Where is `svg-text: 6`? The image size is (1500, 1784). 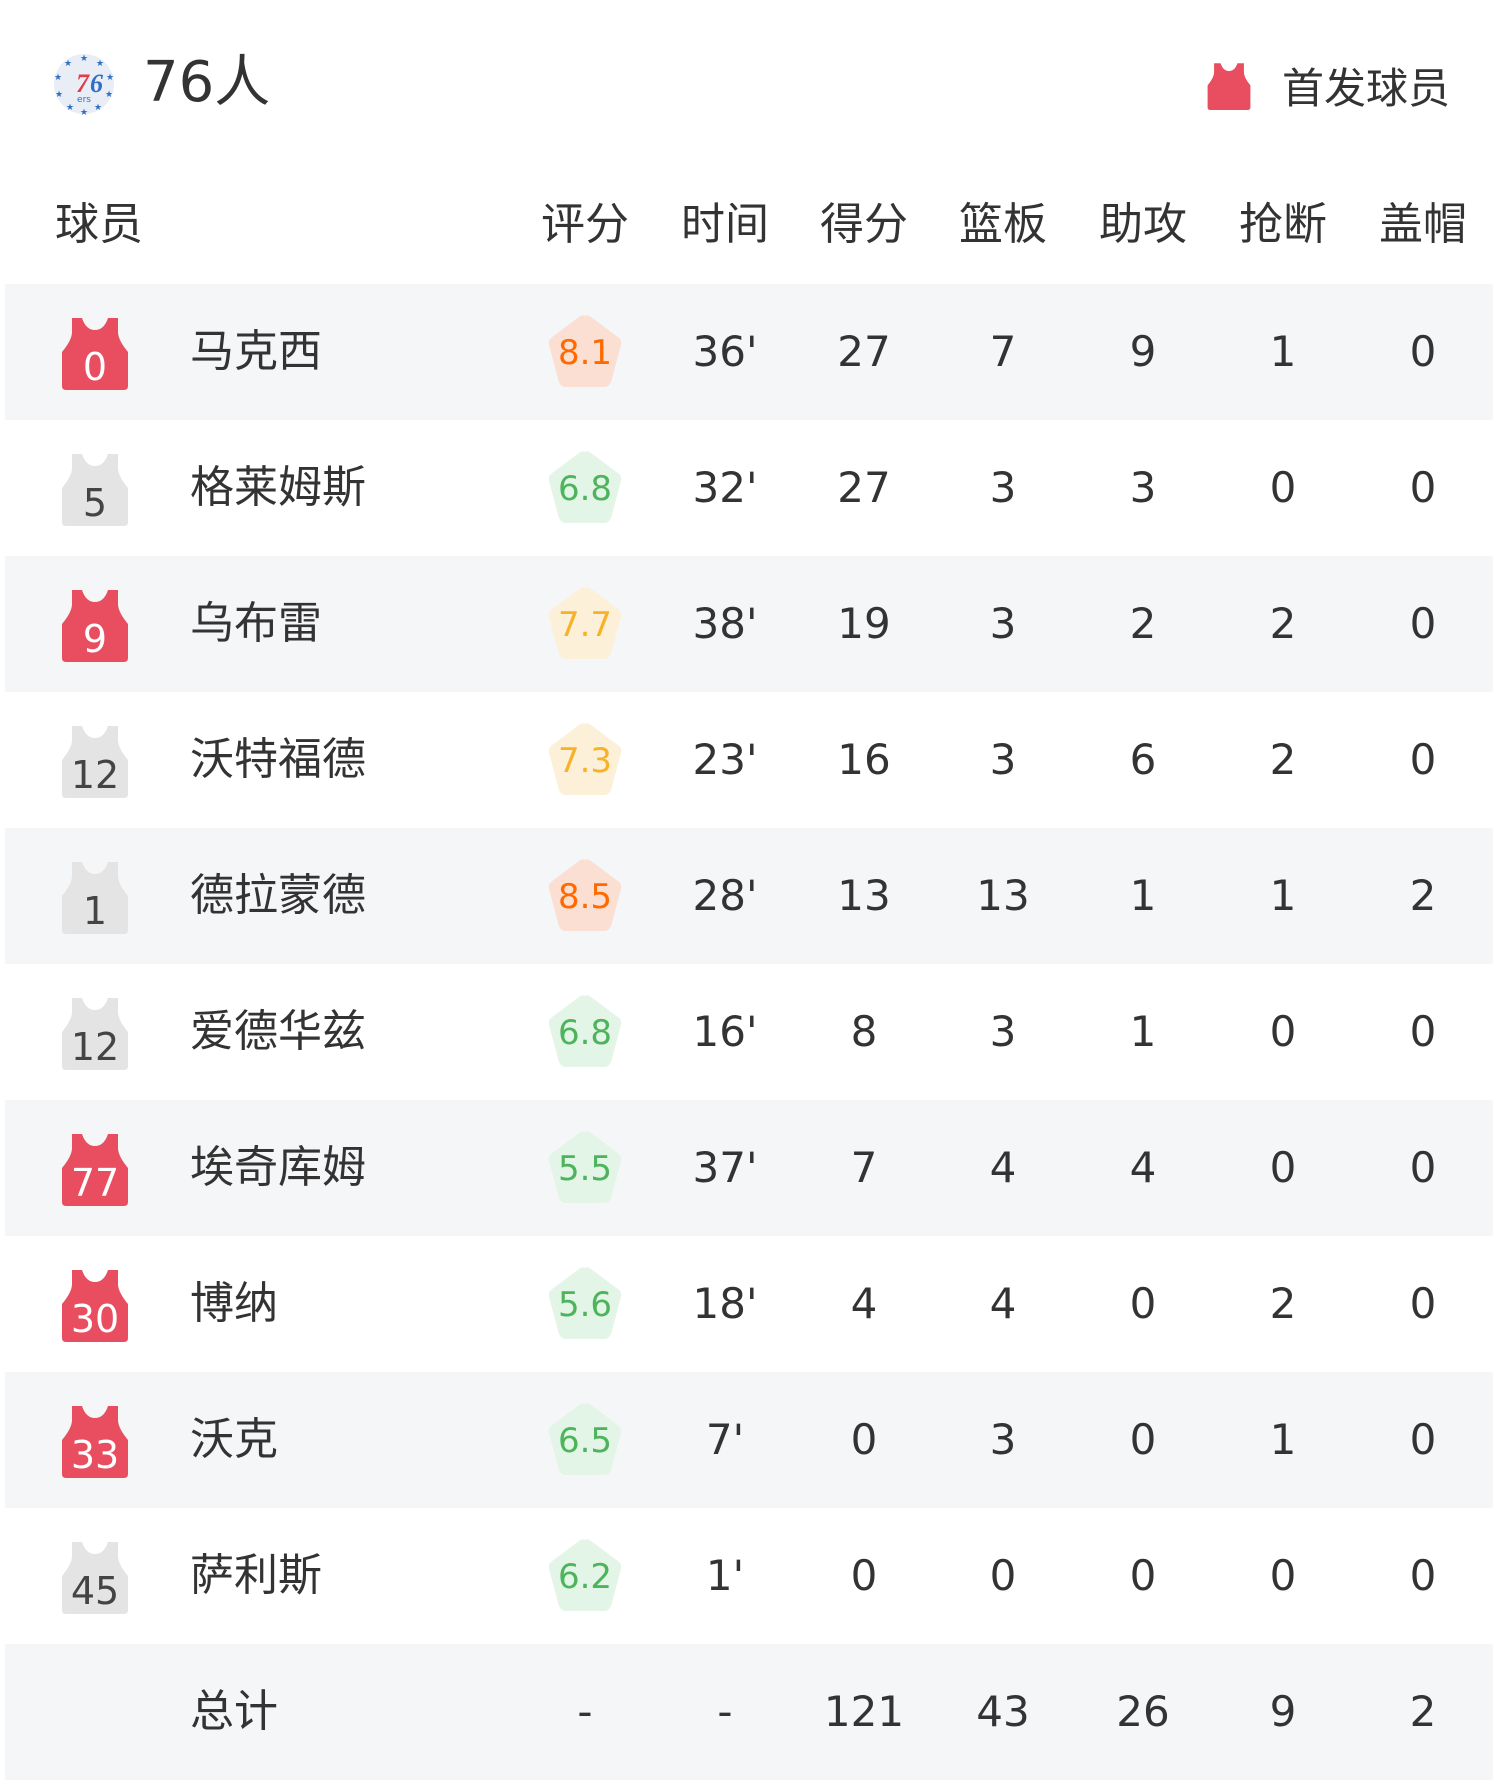
svg-text: 6 is located at coordinates (96, 83).